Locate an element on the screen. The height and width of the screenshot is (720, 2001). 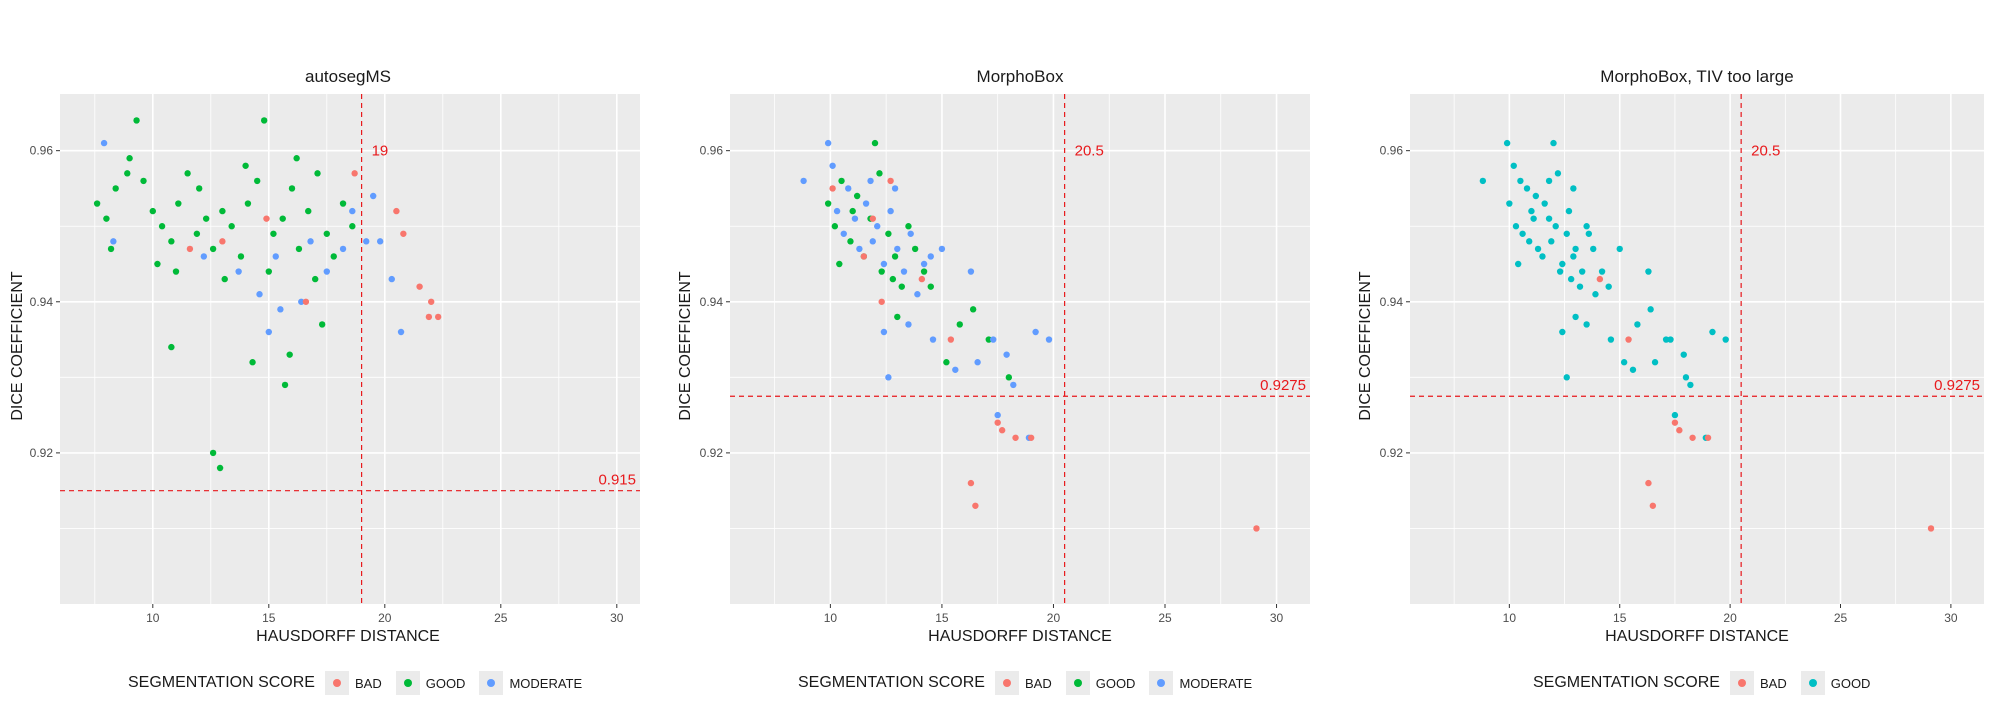
series-good is located at coordinates (224, 294).